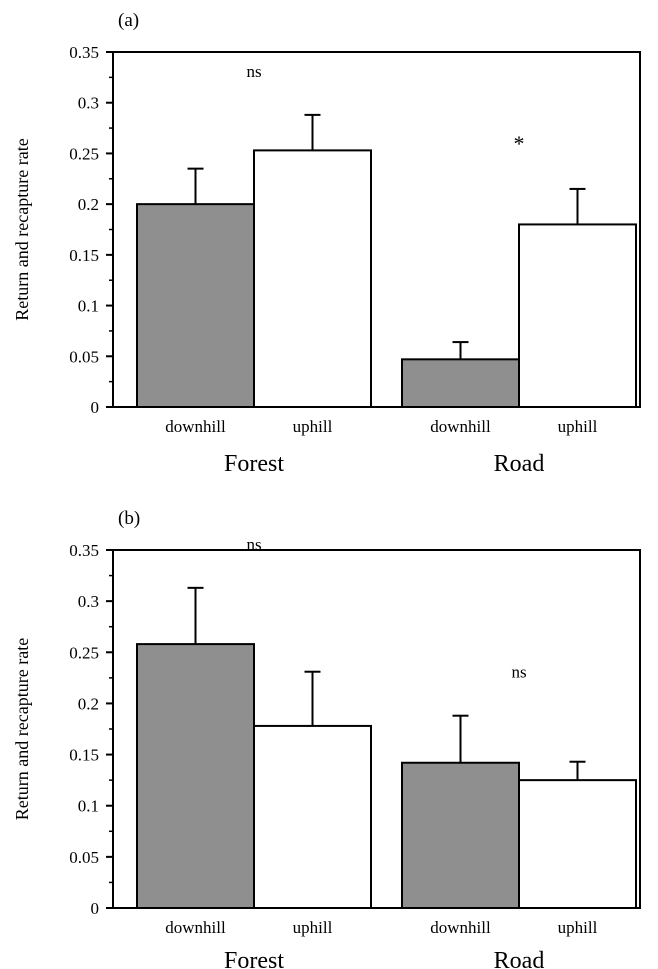  What do you see at coordinates (519, 143) in the screenshot?
I see `significance-annotation: *` at bounding box center [519, 143].